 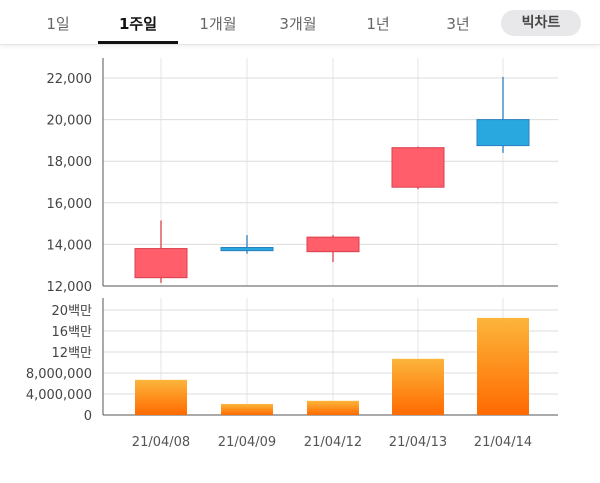 I want to click on y-tick-label: 12,000, so click(x=70, y=287).